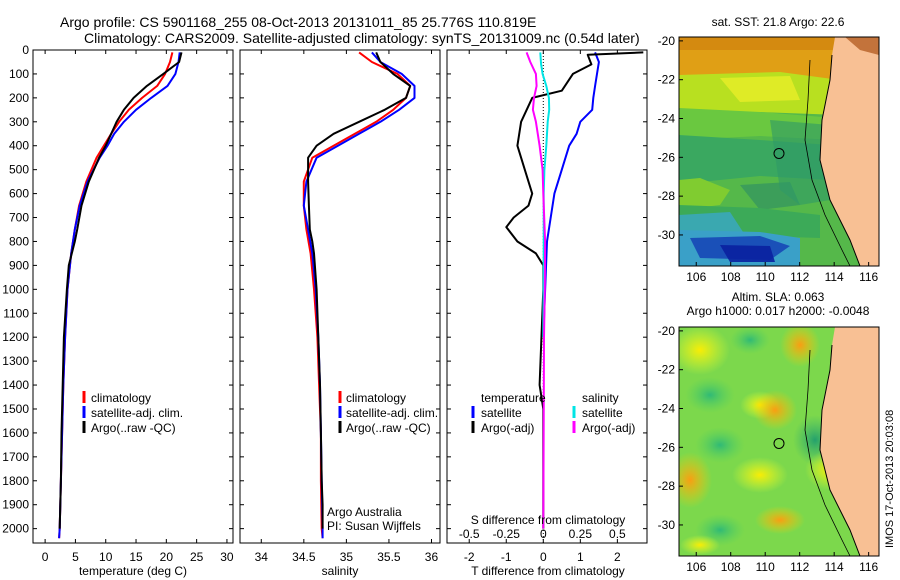 This screenshot has width=900, height=580. Describe the element at coordinates (389, 557) in the screenshot. I see `x-tick-label: 35.5` at that location.